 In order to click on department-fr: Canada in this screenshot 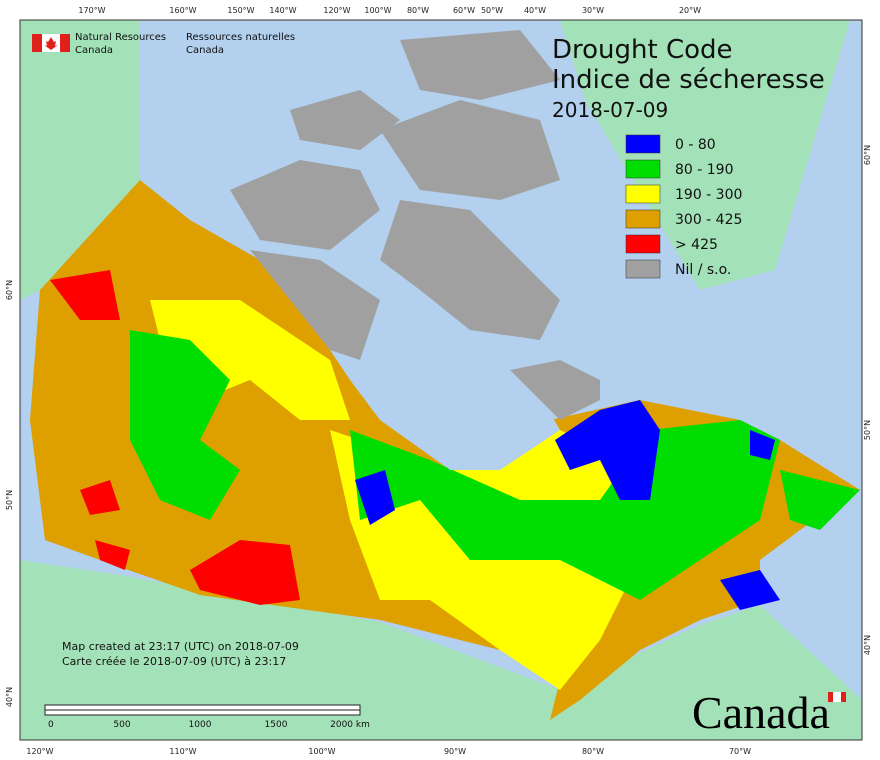, I will do `click(205, 50)`.